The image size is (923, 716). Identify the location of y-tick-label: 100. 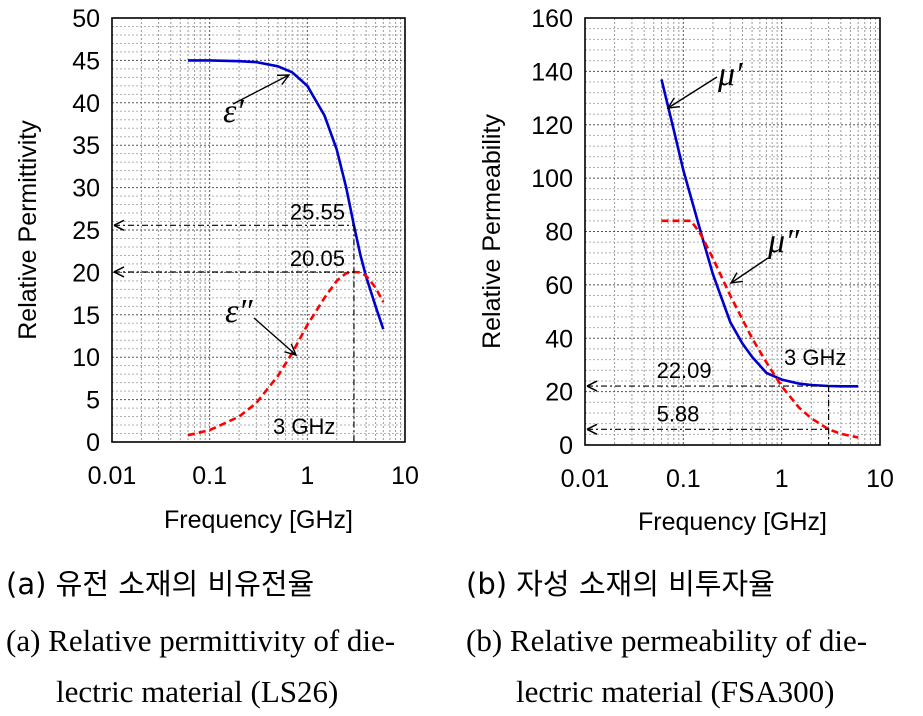
(552, 179).